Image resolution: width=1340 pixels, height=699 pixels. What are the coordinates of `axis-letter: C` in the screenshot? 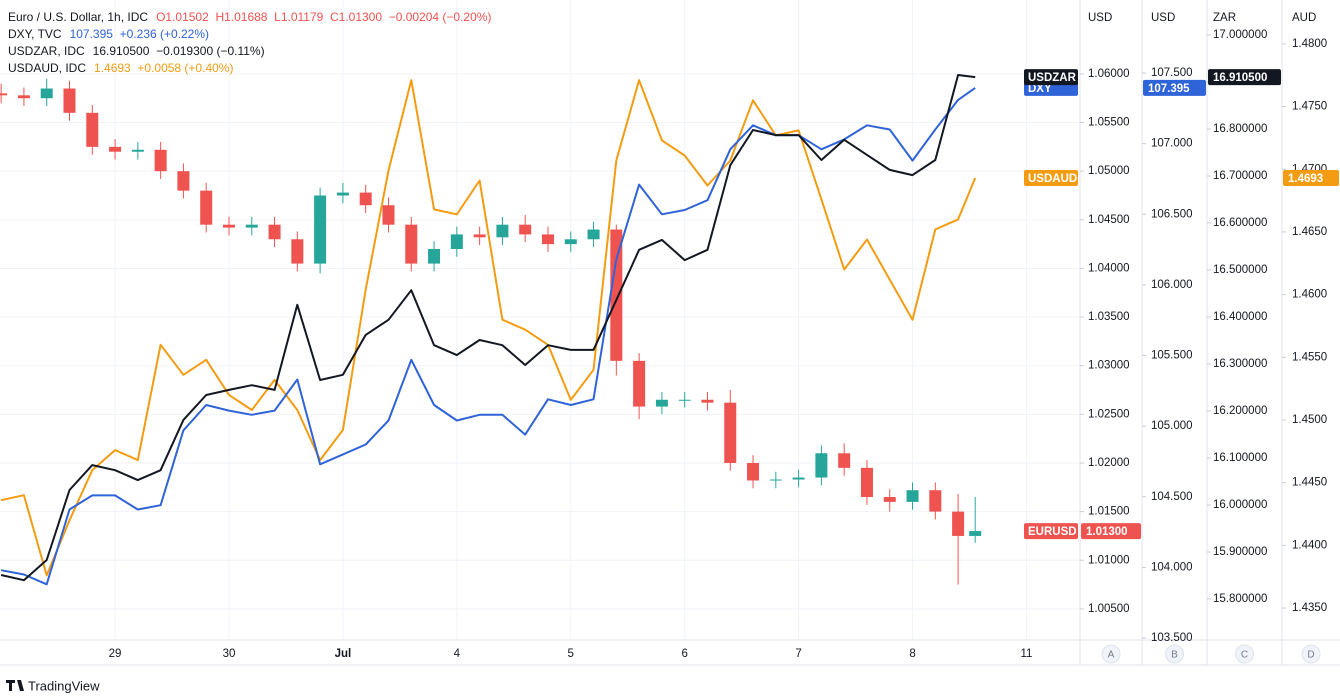 It's located at (1244, 655).